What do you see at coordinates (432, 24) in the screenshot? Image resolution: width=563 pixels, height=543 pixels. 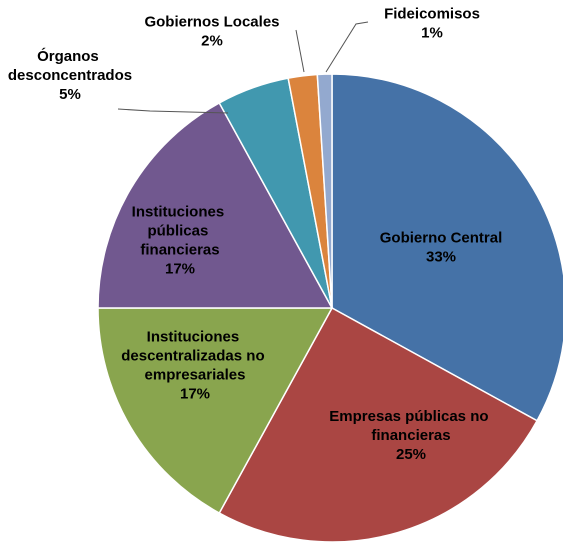 I see `slice-label: Fideicomisos 1%` at bounding box center [432, 24].